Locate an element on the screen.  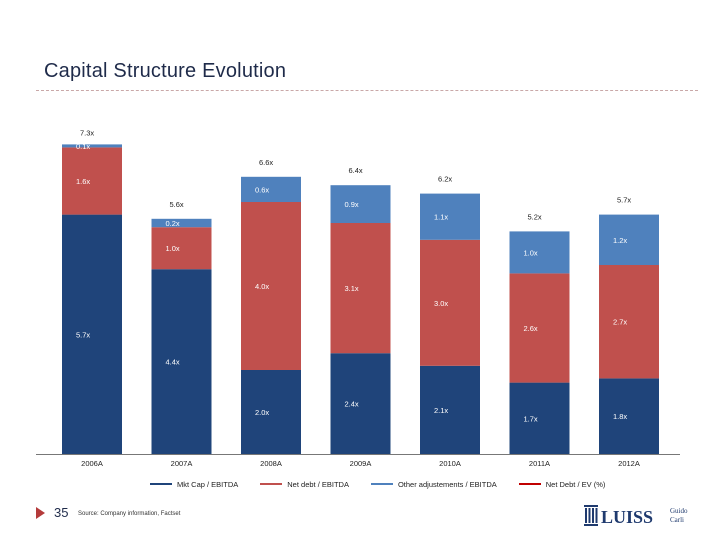
x-tick-label: 2009A is located at coordinates (361, 463).